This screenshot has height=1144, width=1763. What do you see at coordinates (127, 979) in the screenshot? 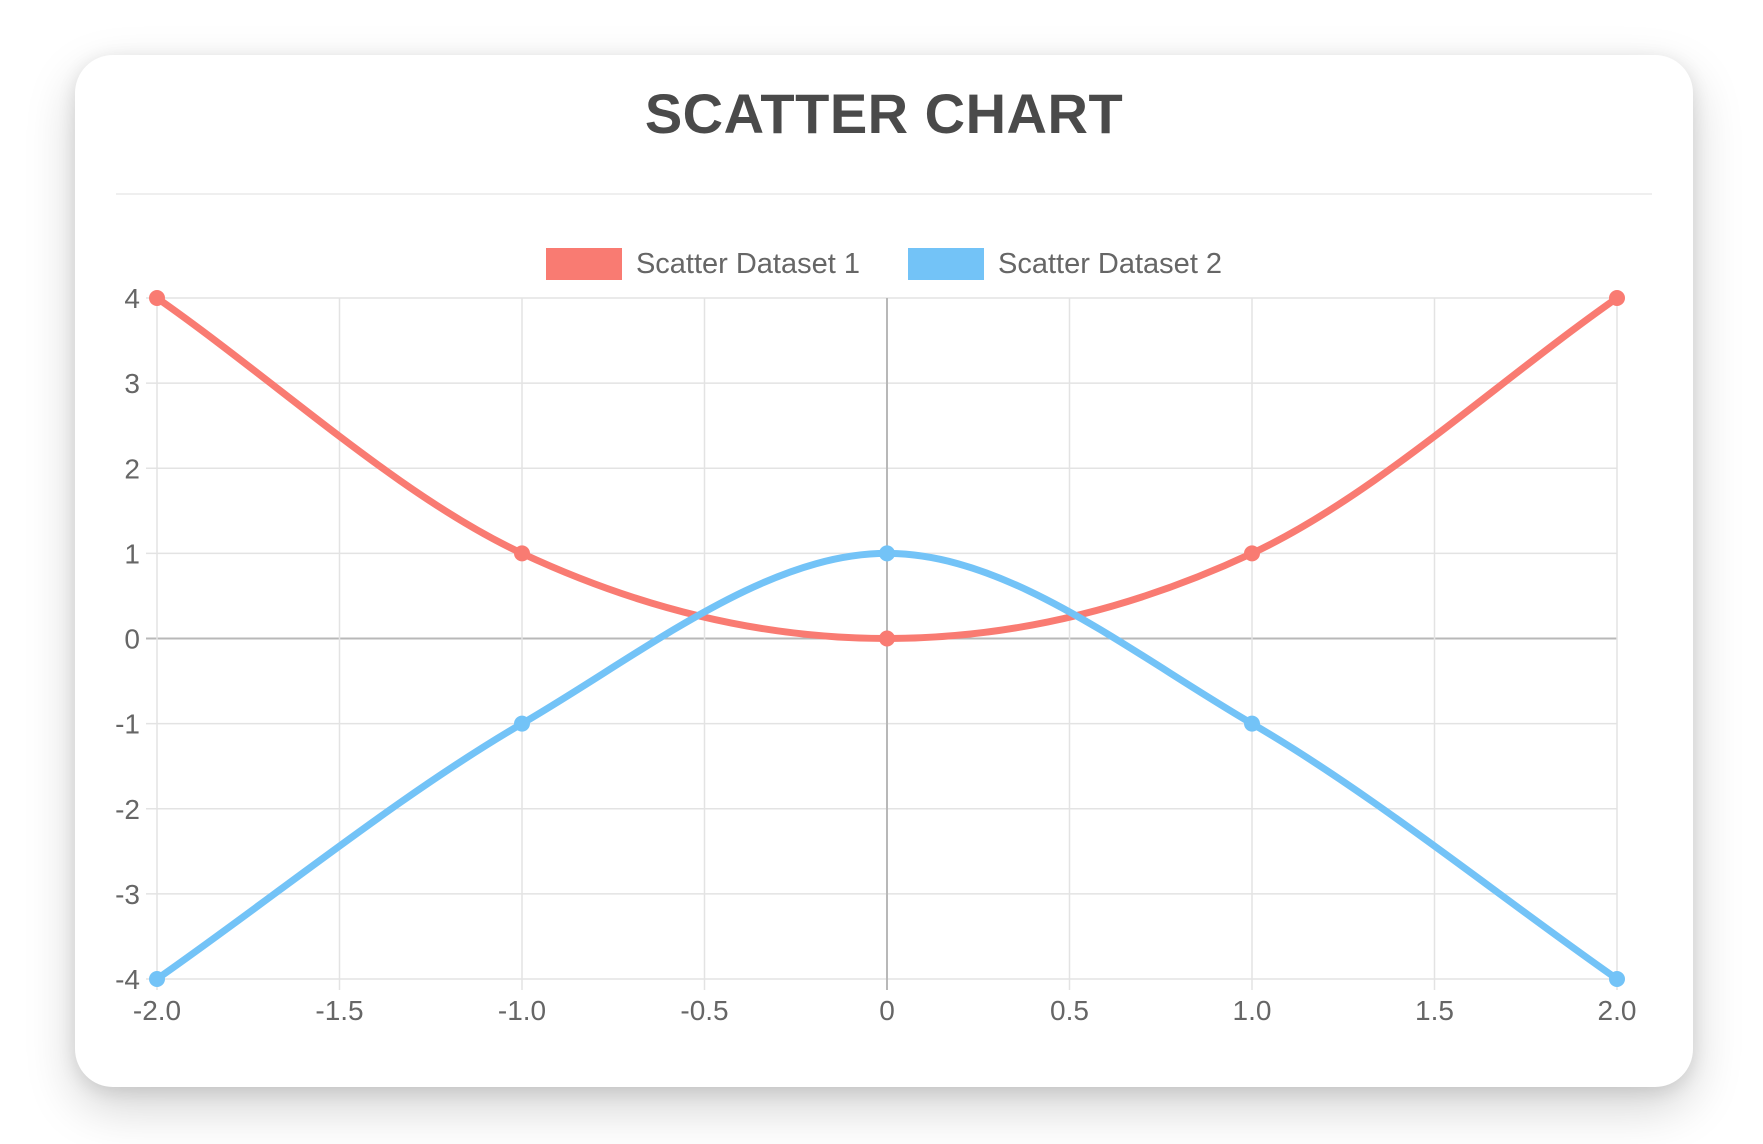
I see `y-tick-label--4: -4` at bounding box center [127, 979].